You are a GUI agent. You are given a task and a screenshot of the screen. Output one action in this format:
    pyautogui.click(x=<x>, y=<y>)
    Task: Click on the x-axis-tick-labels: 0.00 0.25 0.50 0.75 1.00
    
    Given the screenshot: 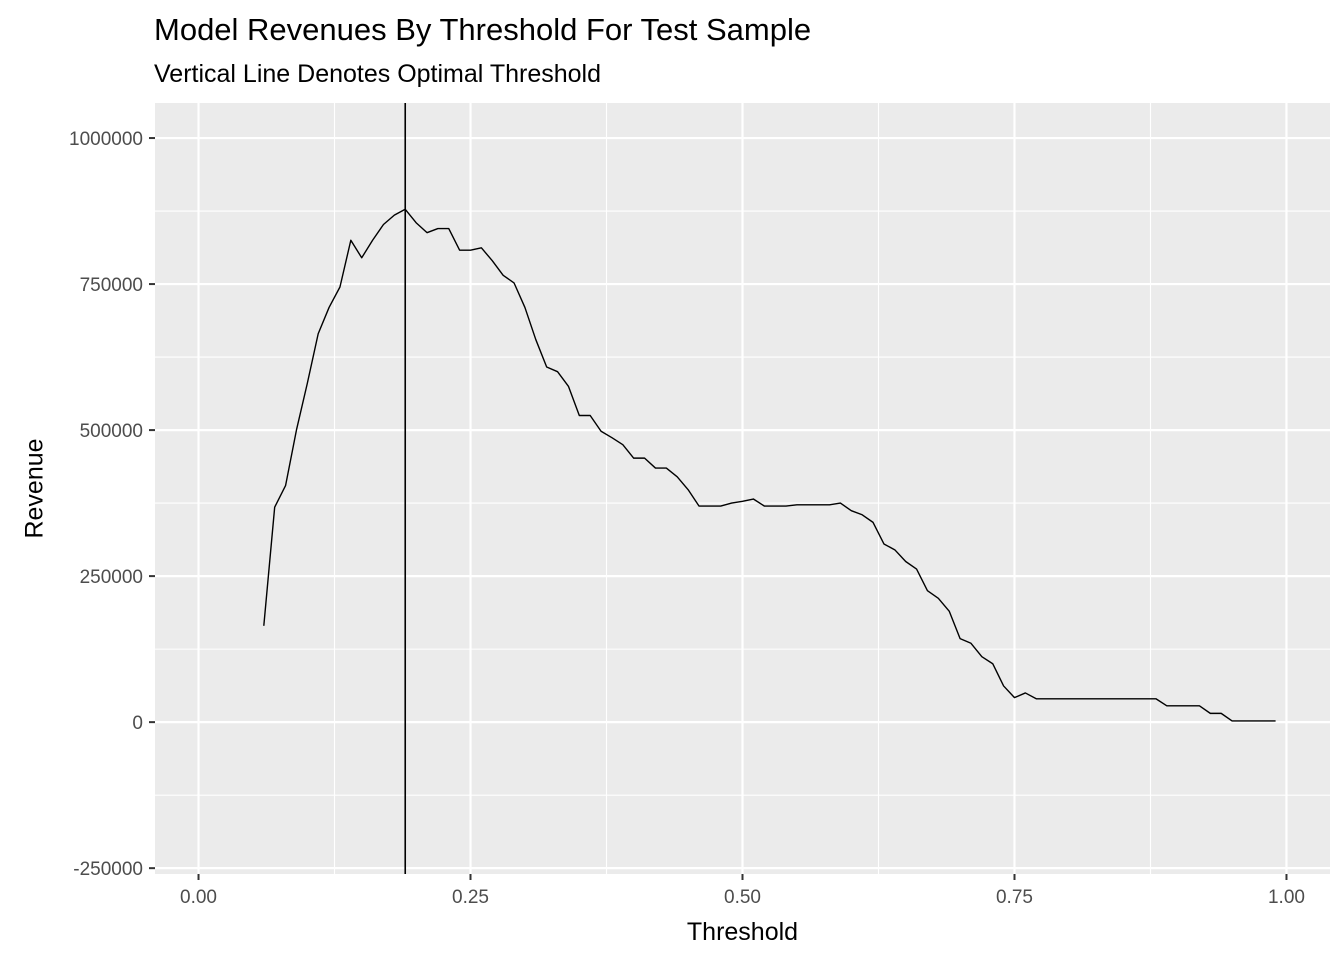 What is the action you would take?
    pyautogui.click(x=742, y=897)
    